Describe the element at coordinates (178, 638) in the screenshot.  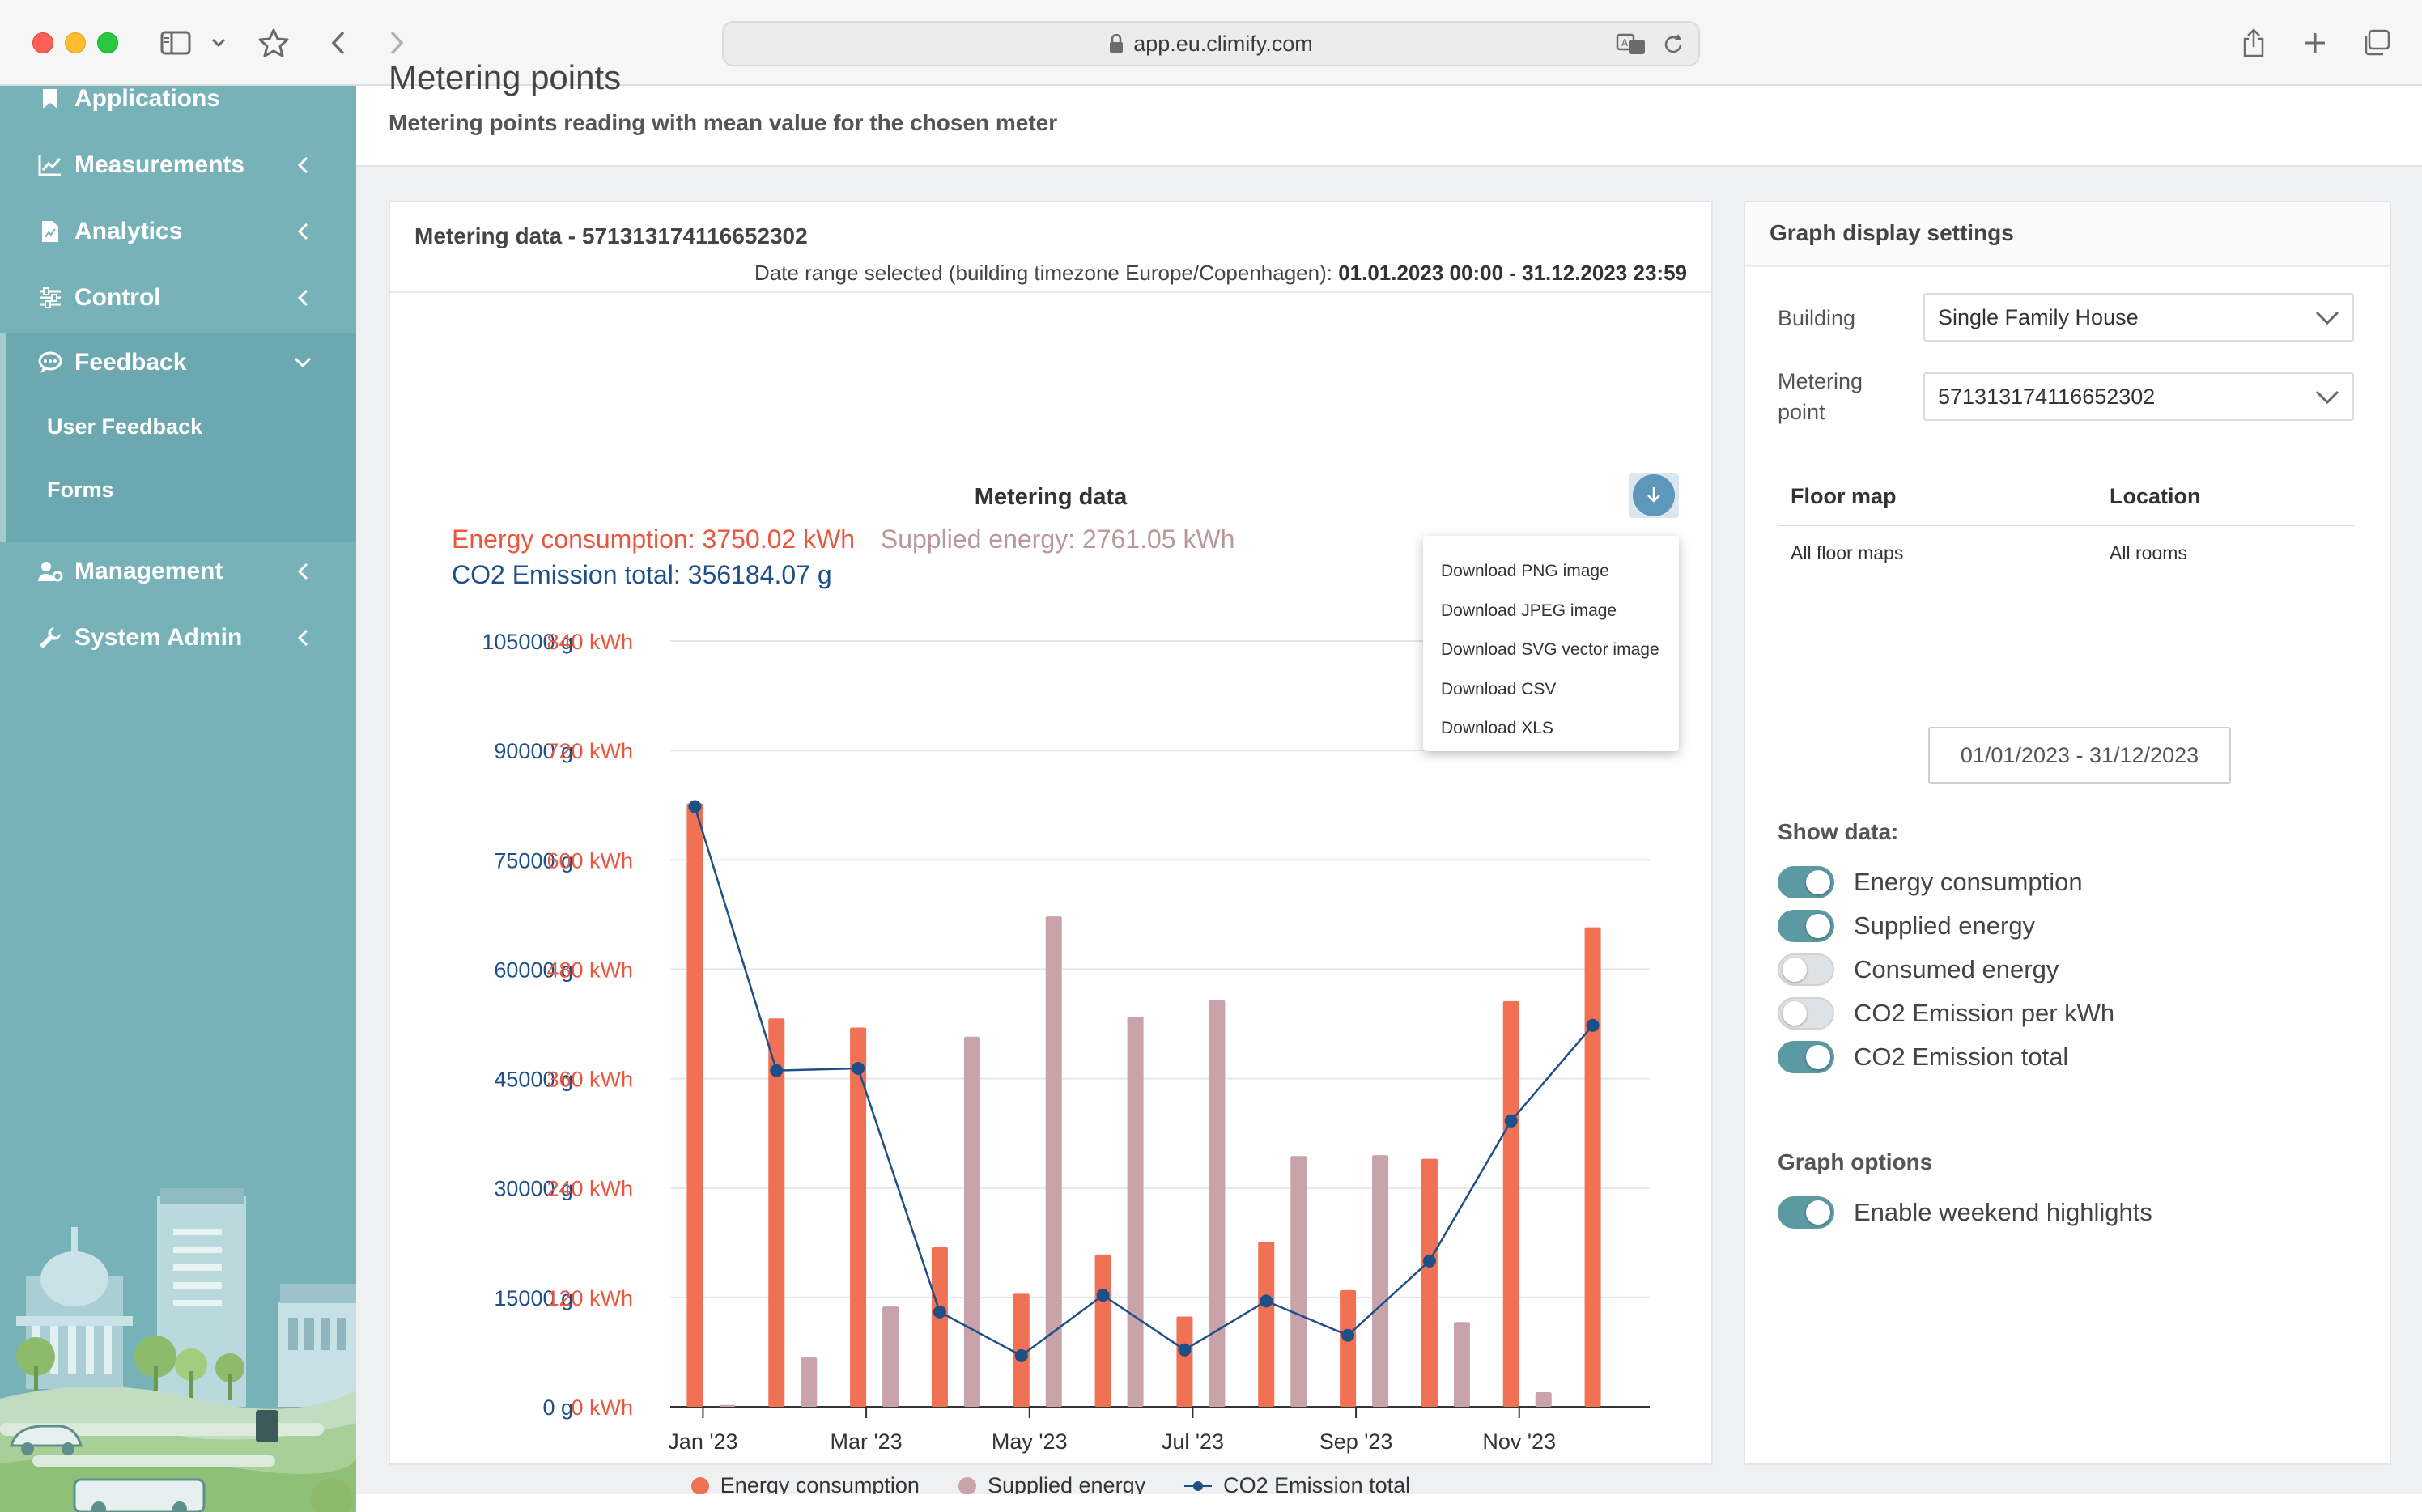
I see `sidebar-item-system-admin: System Admin` at that location.